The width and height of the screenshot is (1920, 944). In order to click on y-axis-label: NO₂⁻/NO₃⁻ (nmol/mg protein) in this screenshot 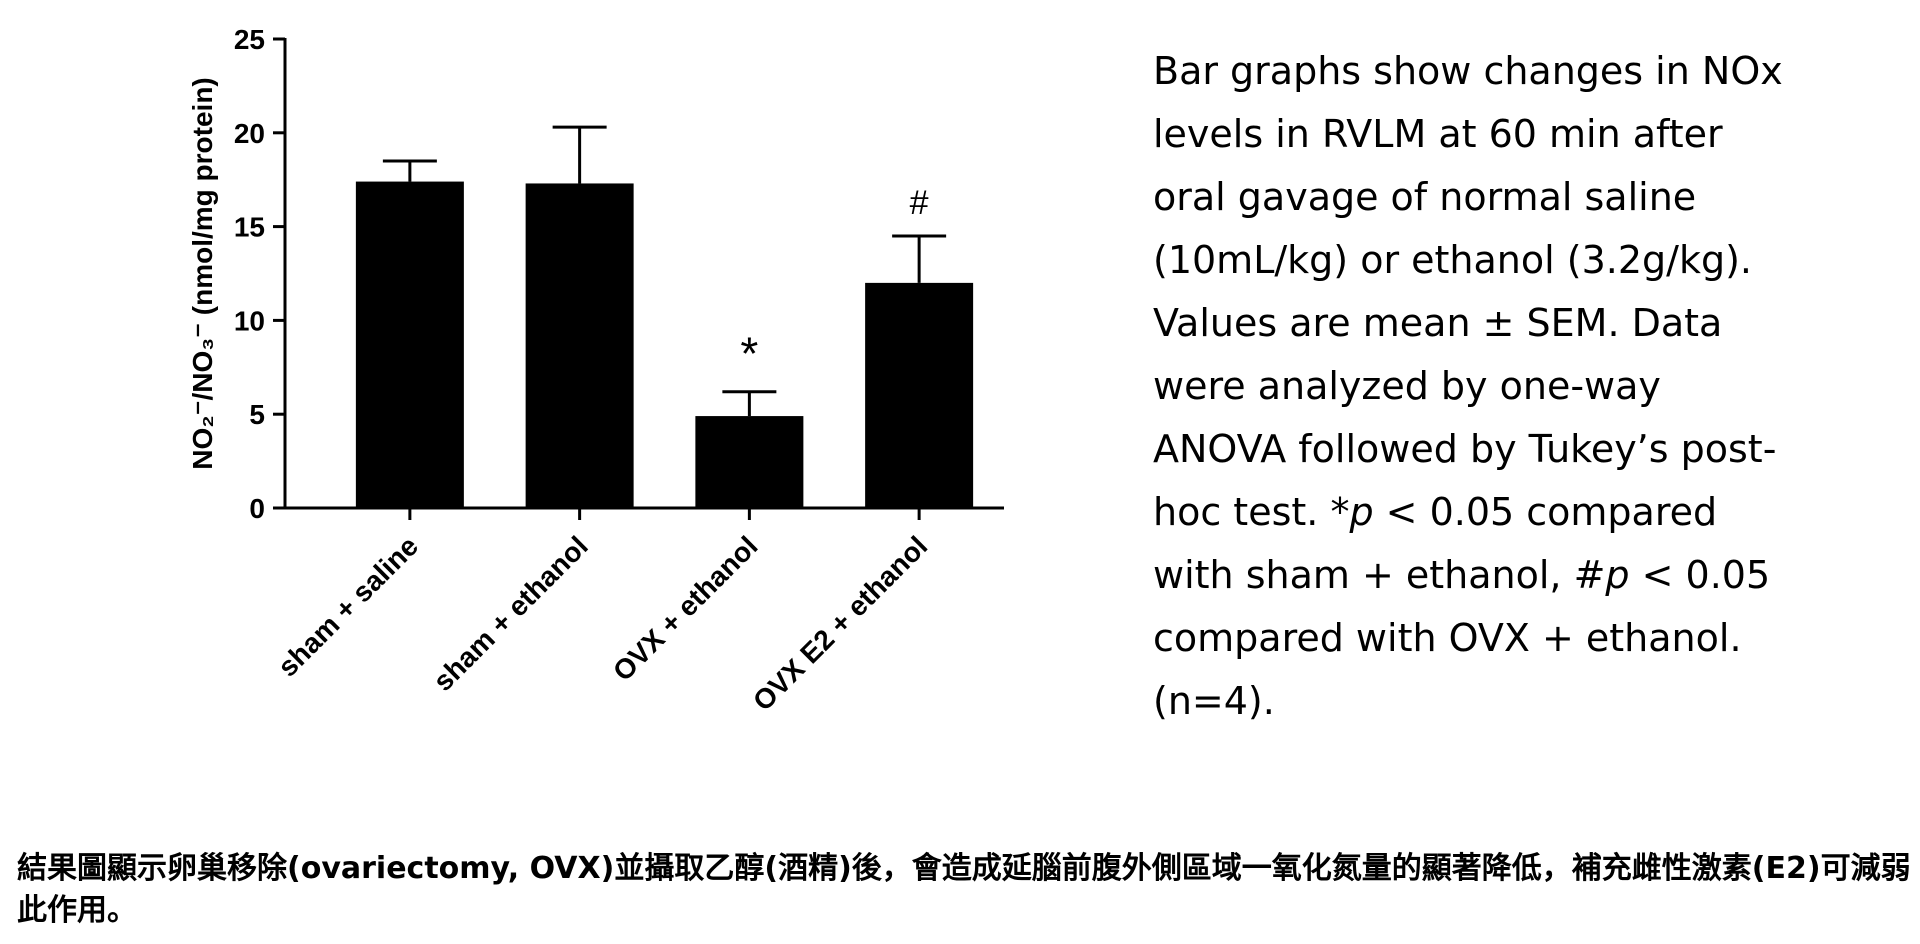, I will do `click(202, 273)`.